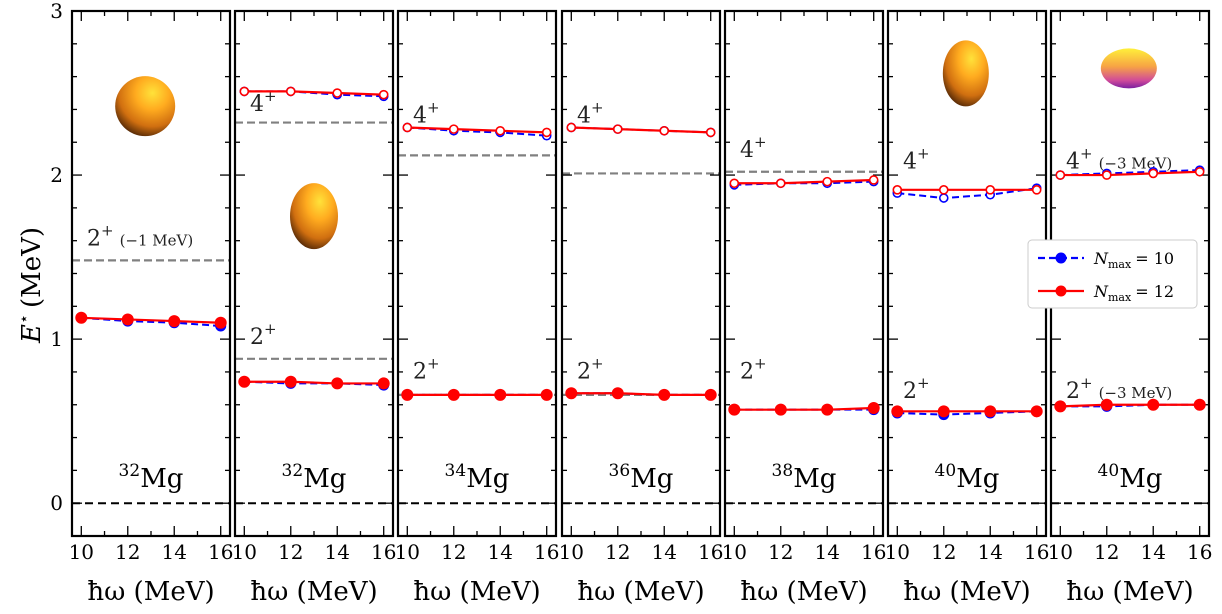  Describe the element at coordinates (1128, 68) in the screenshot. I see `oblate-shape` at that location.